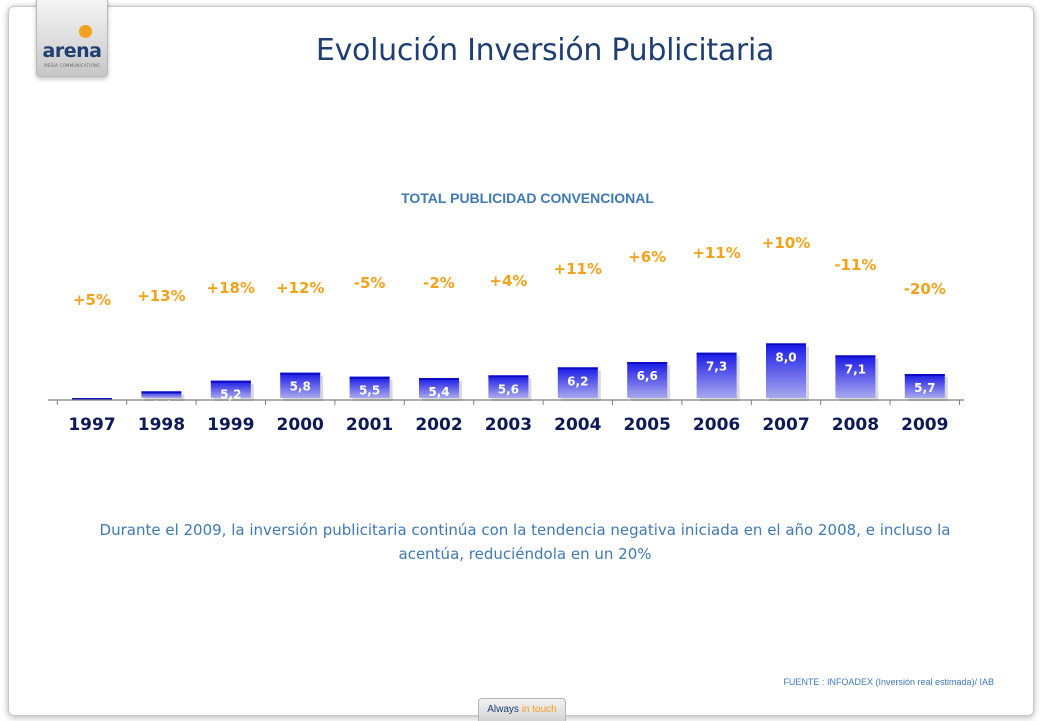 This screenshot has height=721, width=1040. Describe the element at coordinates (438, 392) in the screenshot. I see `bar-value-label: 5,4` at that location.